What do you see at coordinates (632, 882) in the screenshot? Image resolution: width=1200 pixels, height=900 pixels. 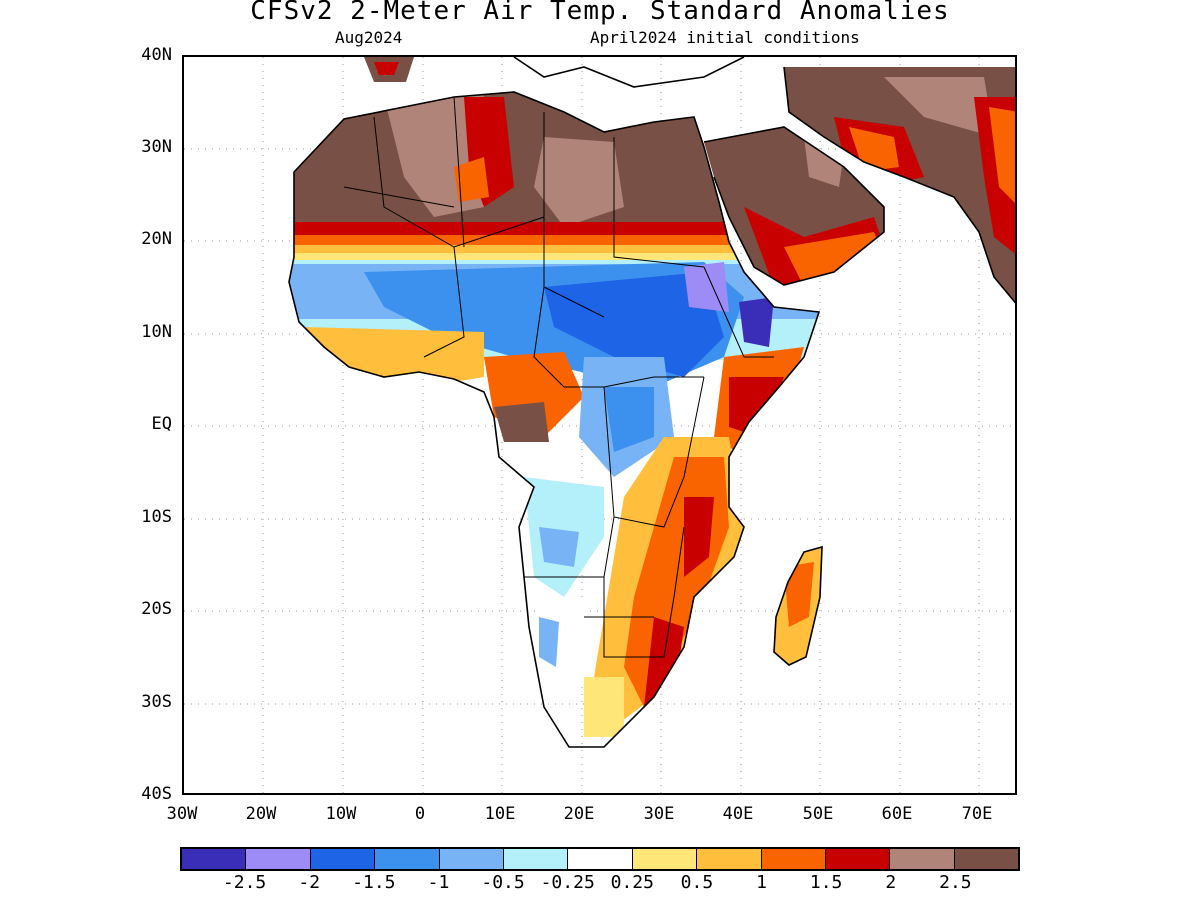 I see `color-scale-label: 0.25` at bounding box center [632, 882].